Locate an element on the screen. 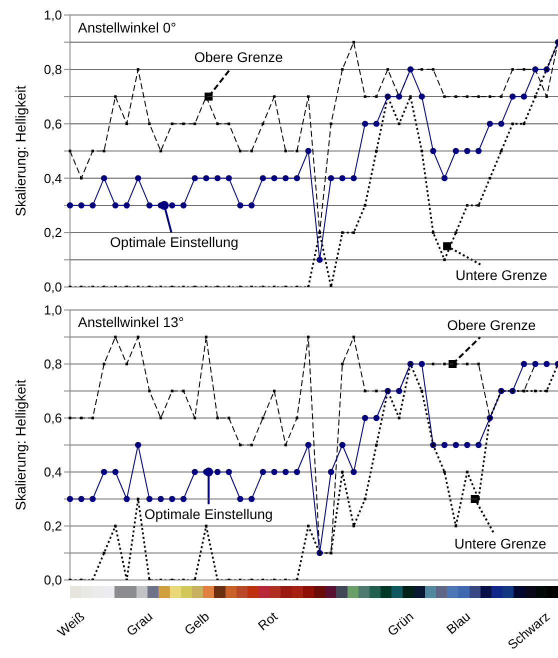 This screenshot has width=558, height=658. x-tick-label: Gelb is located at coordinates (196, 623).